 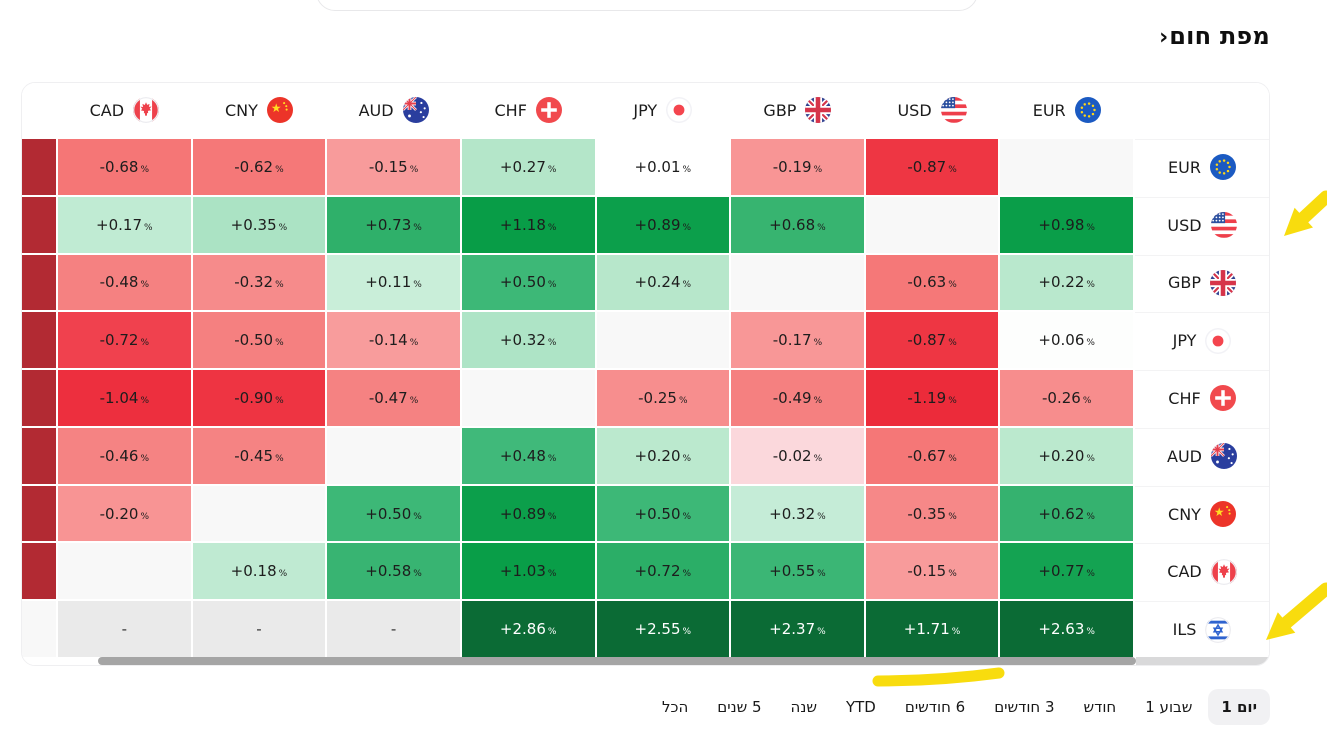 I want to click on column-header-eur: EUR, so click(x=1066, y=110).